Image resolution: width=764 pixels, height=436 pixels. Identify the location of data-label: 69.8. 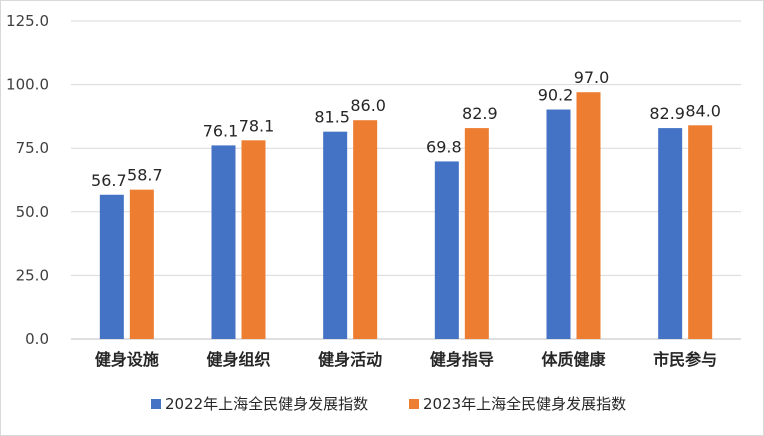
(444, 146).